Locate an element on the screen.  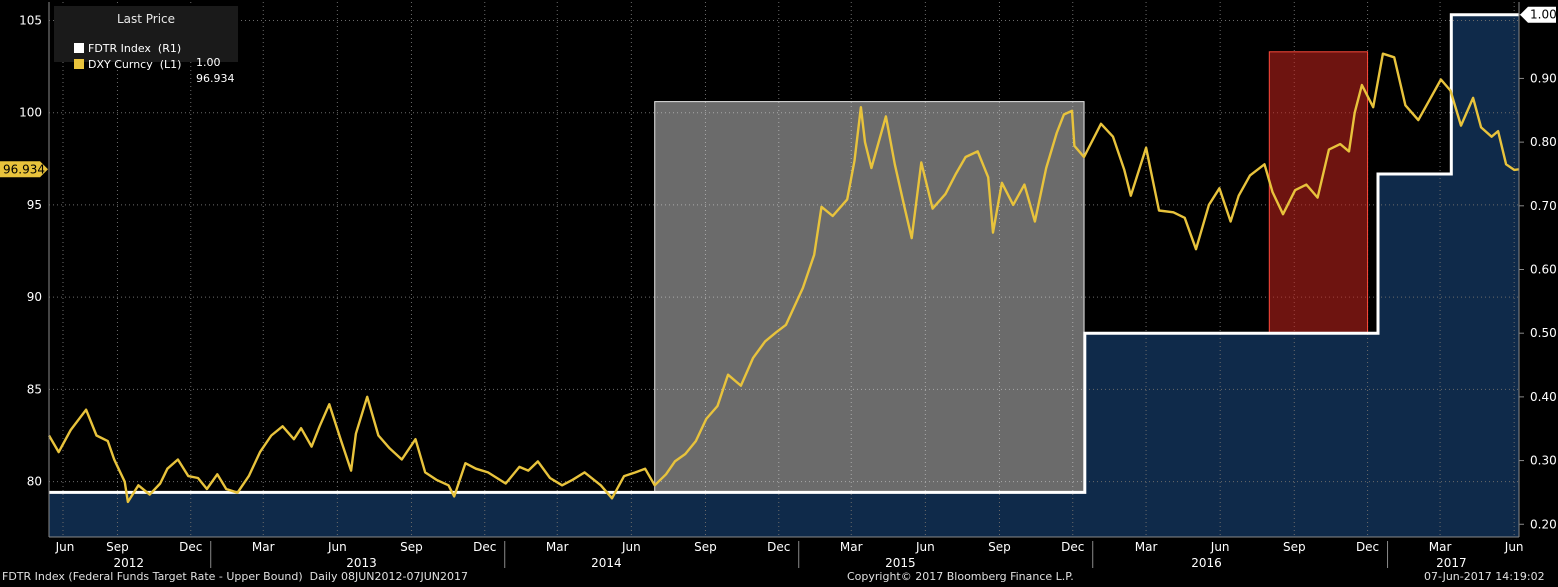
left-tick-label: 90 is located at coordinates (34, 297).